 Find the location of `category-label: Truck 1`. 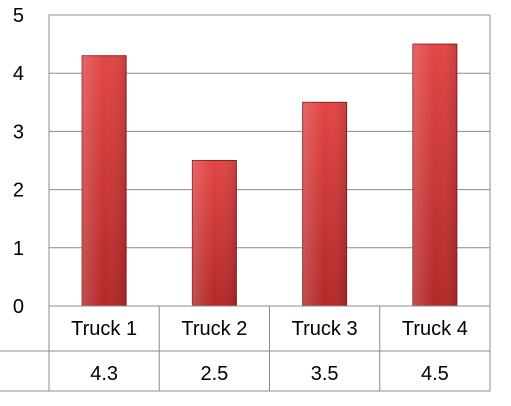

category-label: Truck 1 is located at coordinates (104, 329).